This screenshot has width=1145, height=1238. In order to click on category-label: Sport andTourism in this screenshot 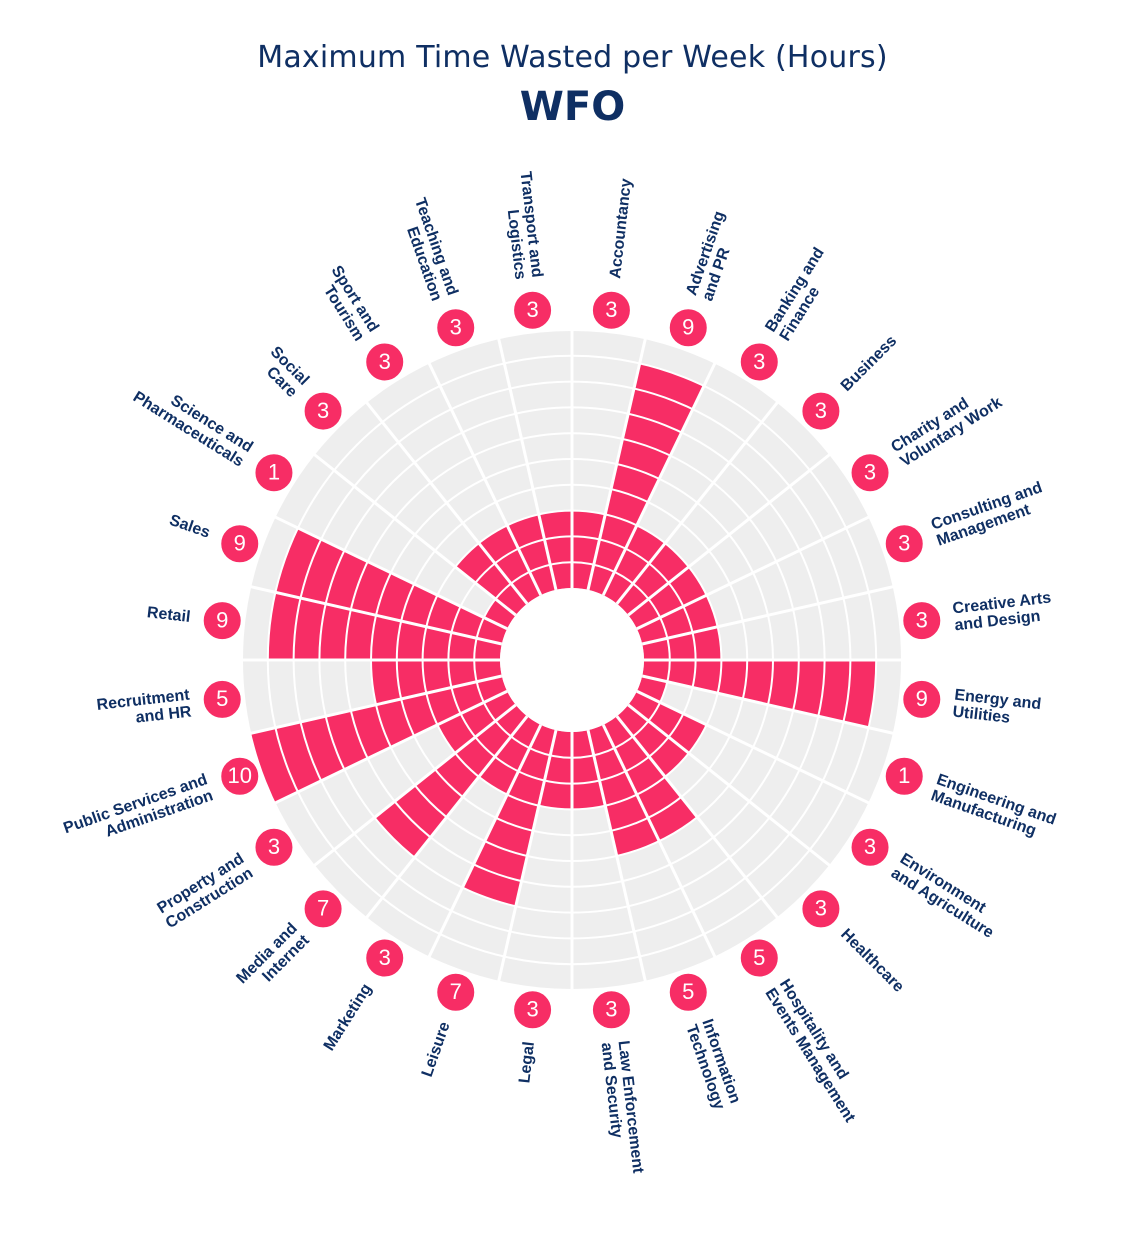, I will do `click(347, 303)`.